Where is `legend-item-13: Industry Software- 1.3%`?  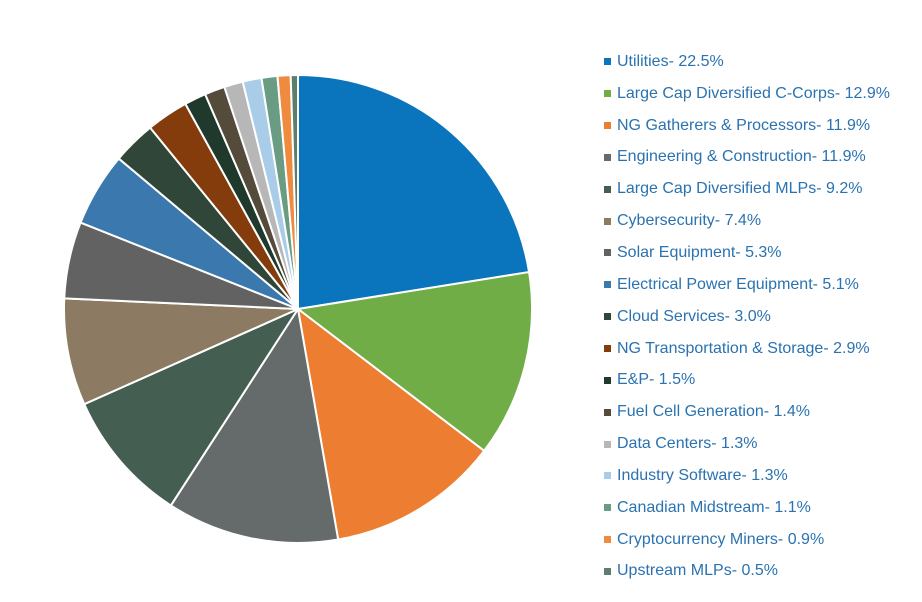 legend-item-13: Industry Software- 1.3% is located at coordinates (747, 476).